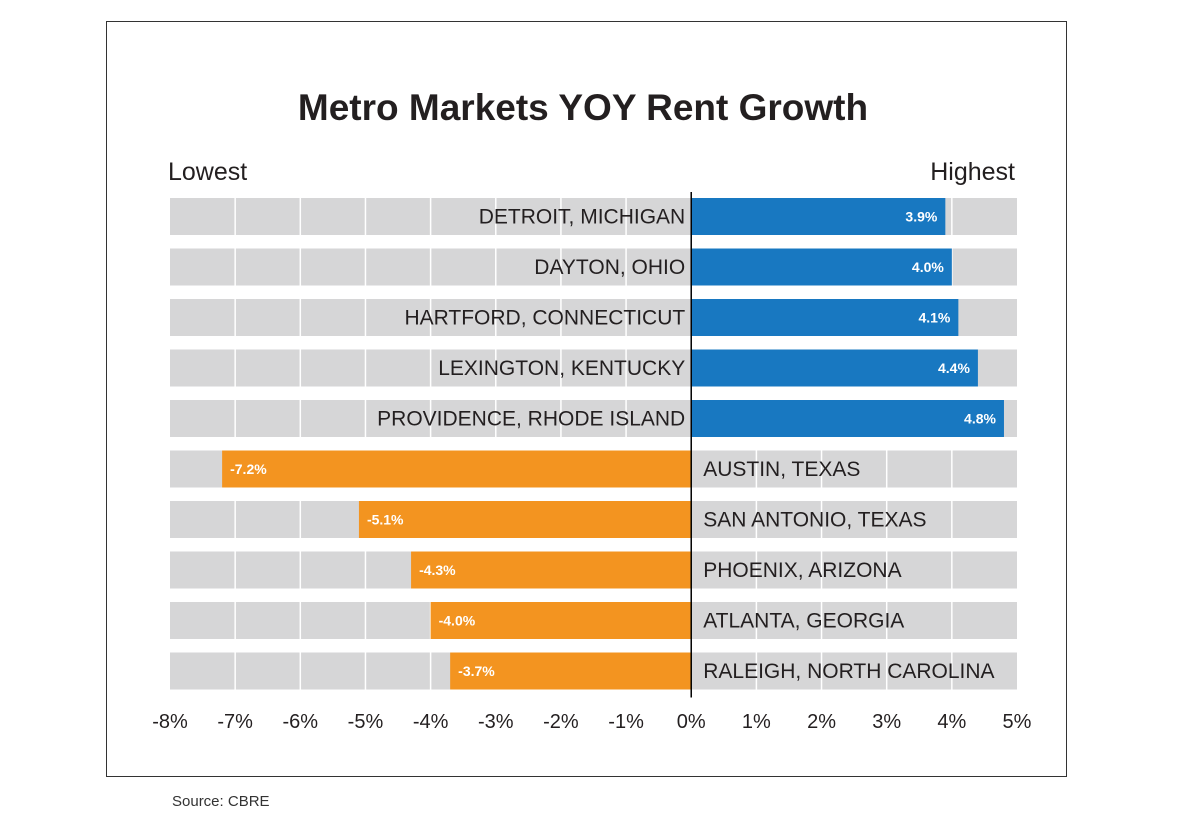  I want to click on value-label-lexington-kentucky: 4.4%, so click(954, 368).